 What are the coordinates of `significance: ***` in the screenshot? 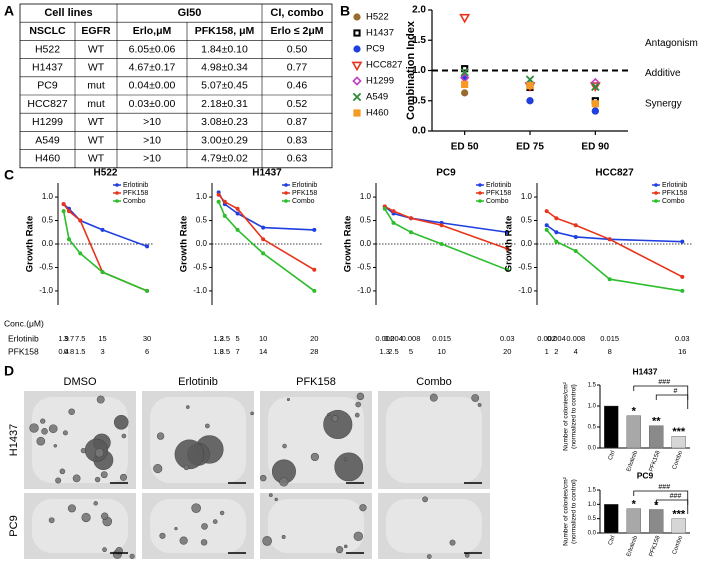 It's located at (679, 515).